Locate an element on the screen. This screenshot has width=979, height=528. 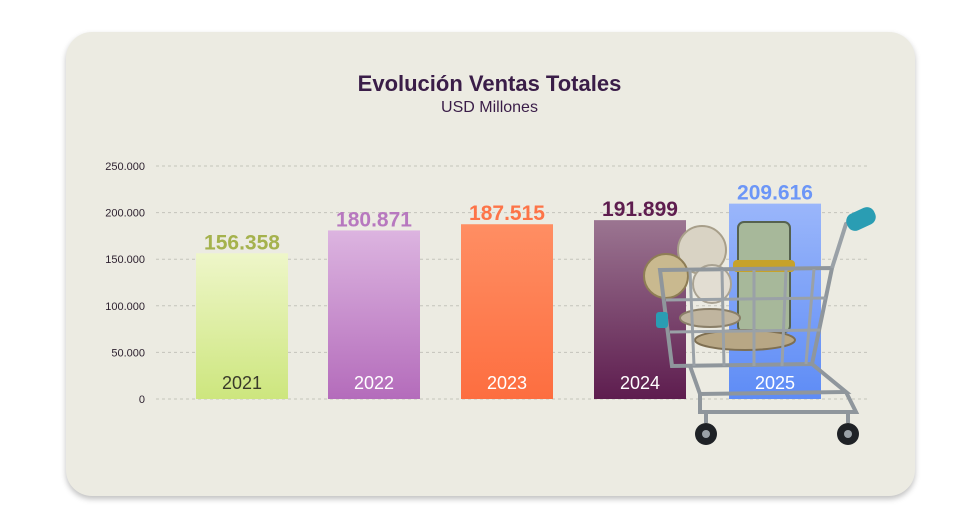
category-label: 2021 is located at coordinates (242, 383).